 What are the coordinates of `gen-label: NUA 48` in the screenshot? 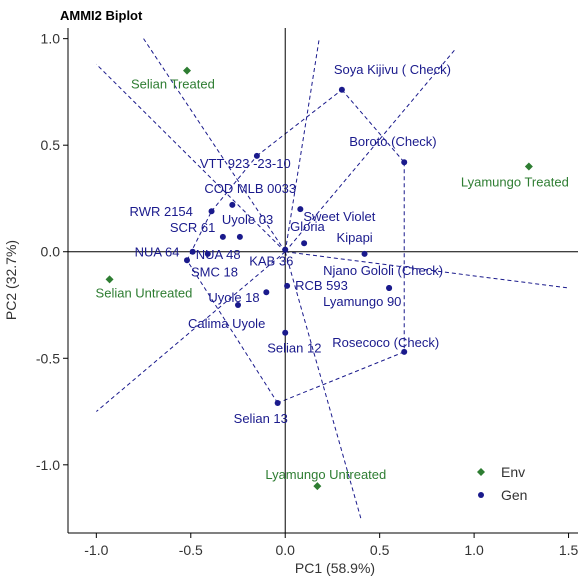 It's located at (218, 254).